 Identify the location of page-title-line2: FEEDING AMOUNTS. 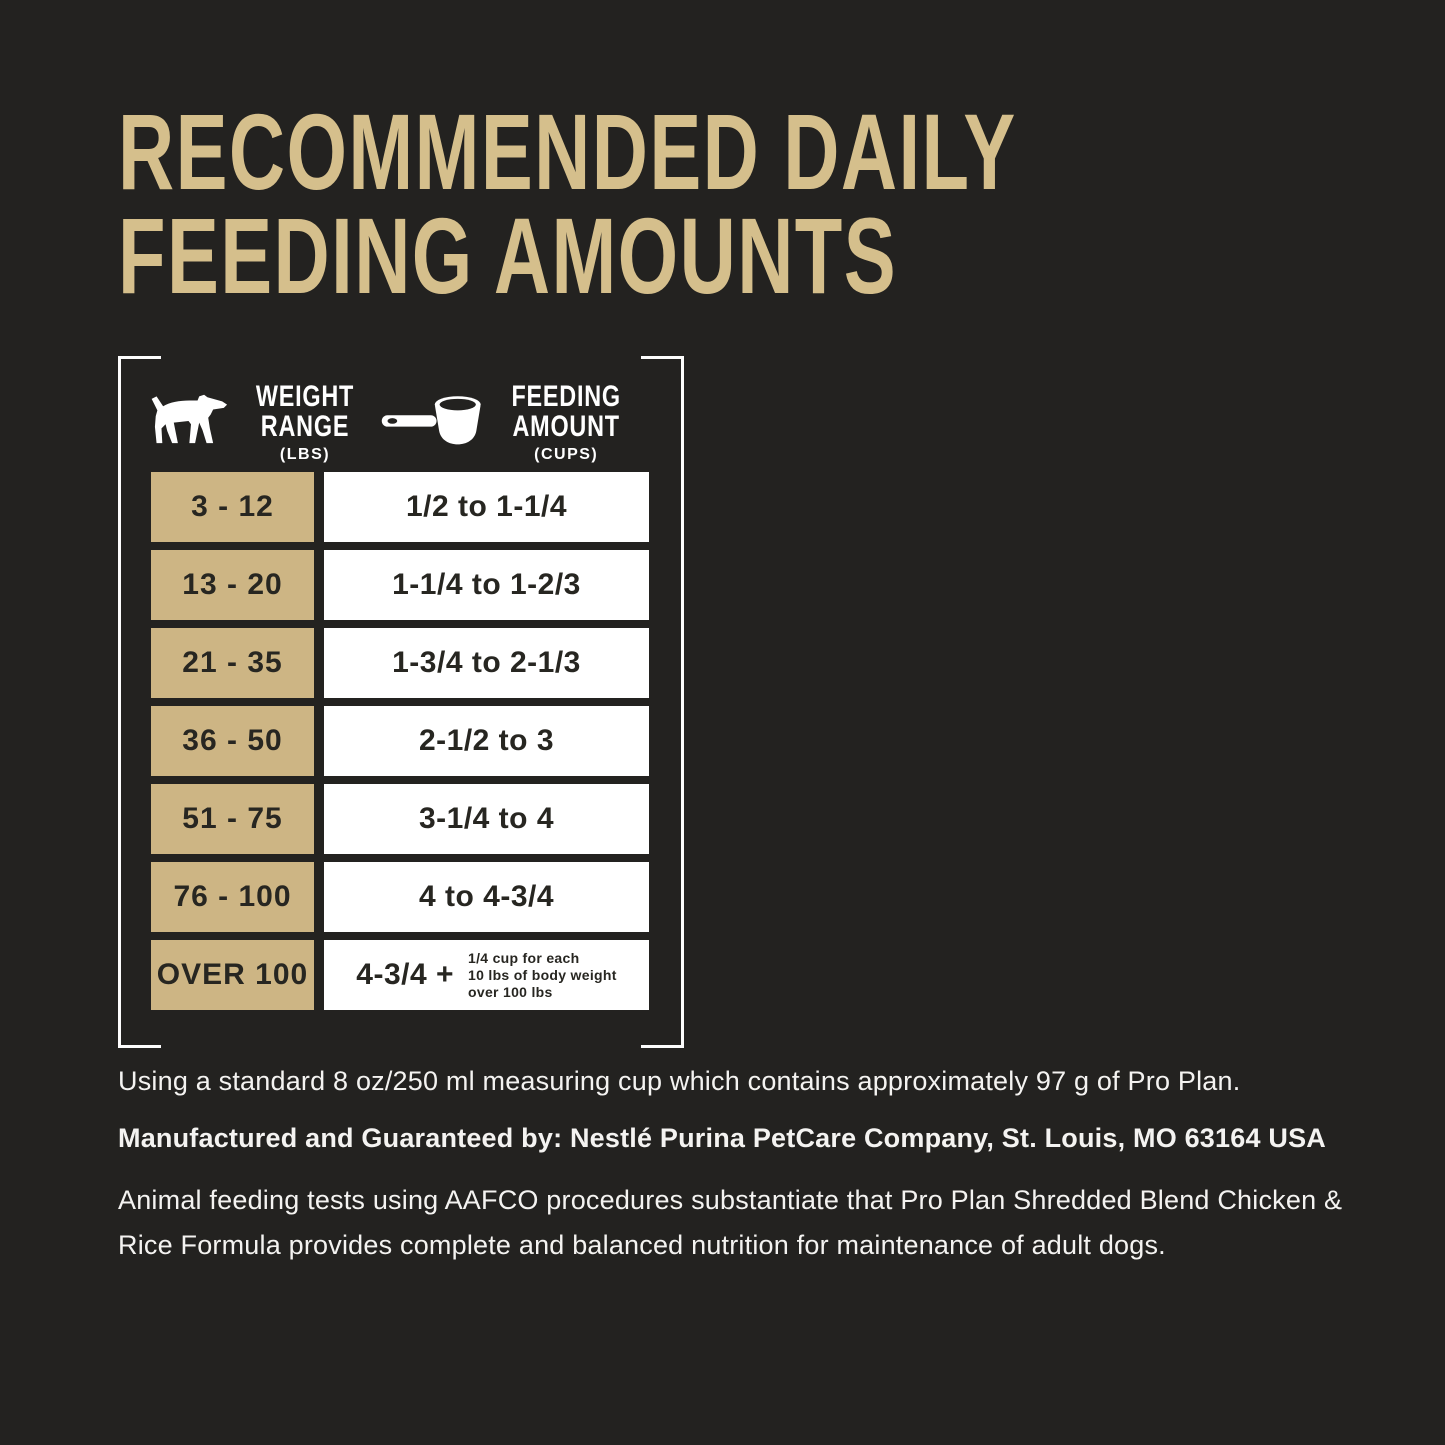
(508, 255).